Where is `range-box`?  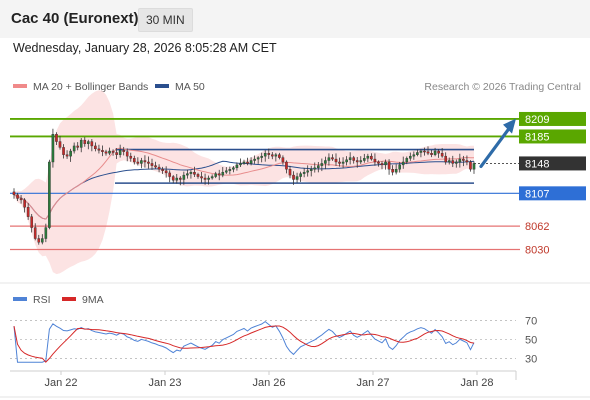
range-box is located at coordinates (294, 166).